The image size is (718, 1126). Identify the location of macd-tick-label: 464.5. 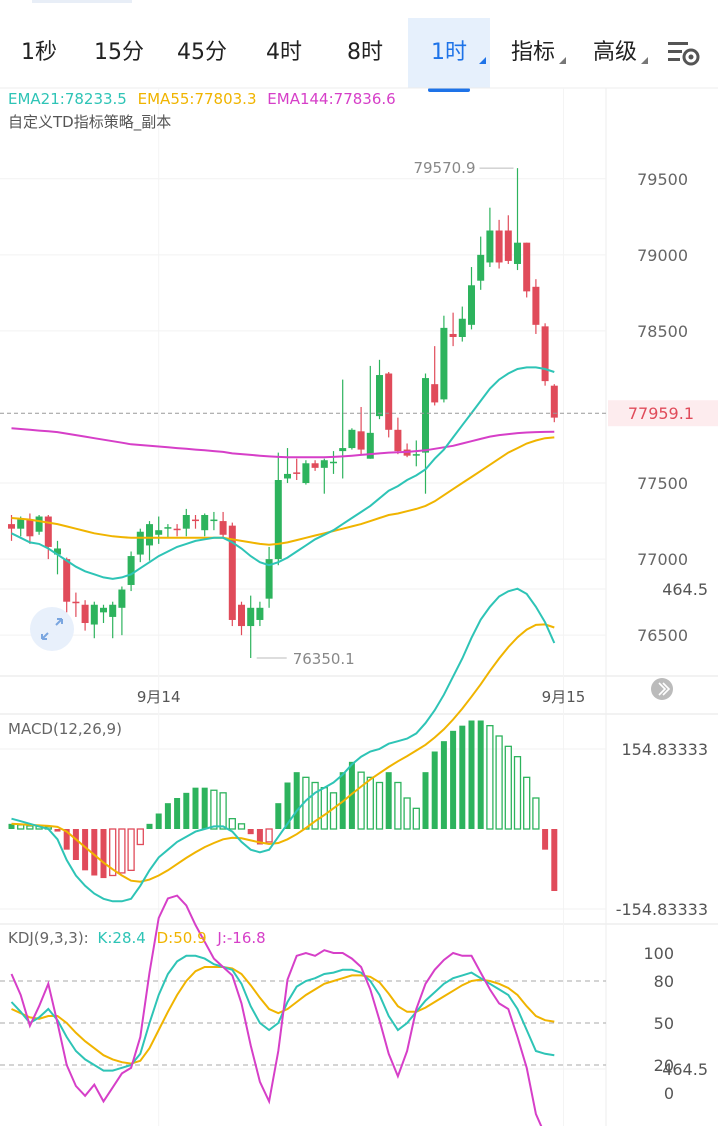
(685, 589).